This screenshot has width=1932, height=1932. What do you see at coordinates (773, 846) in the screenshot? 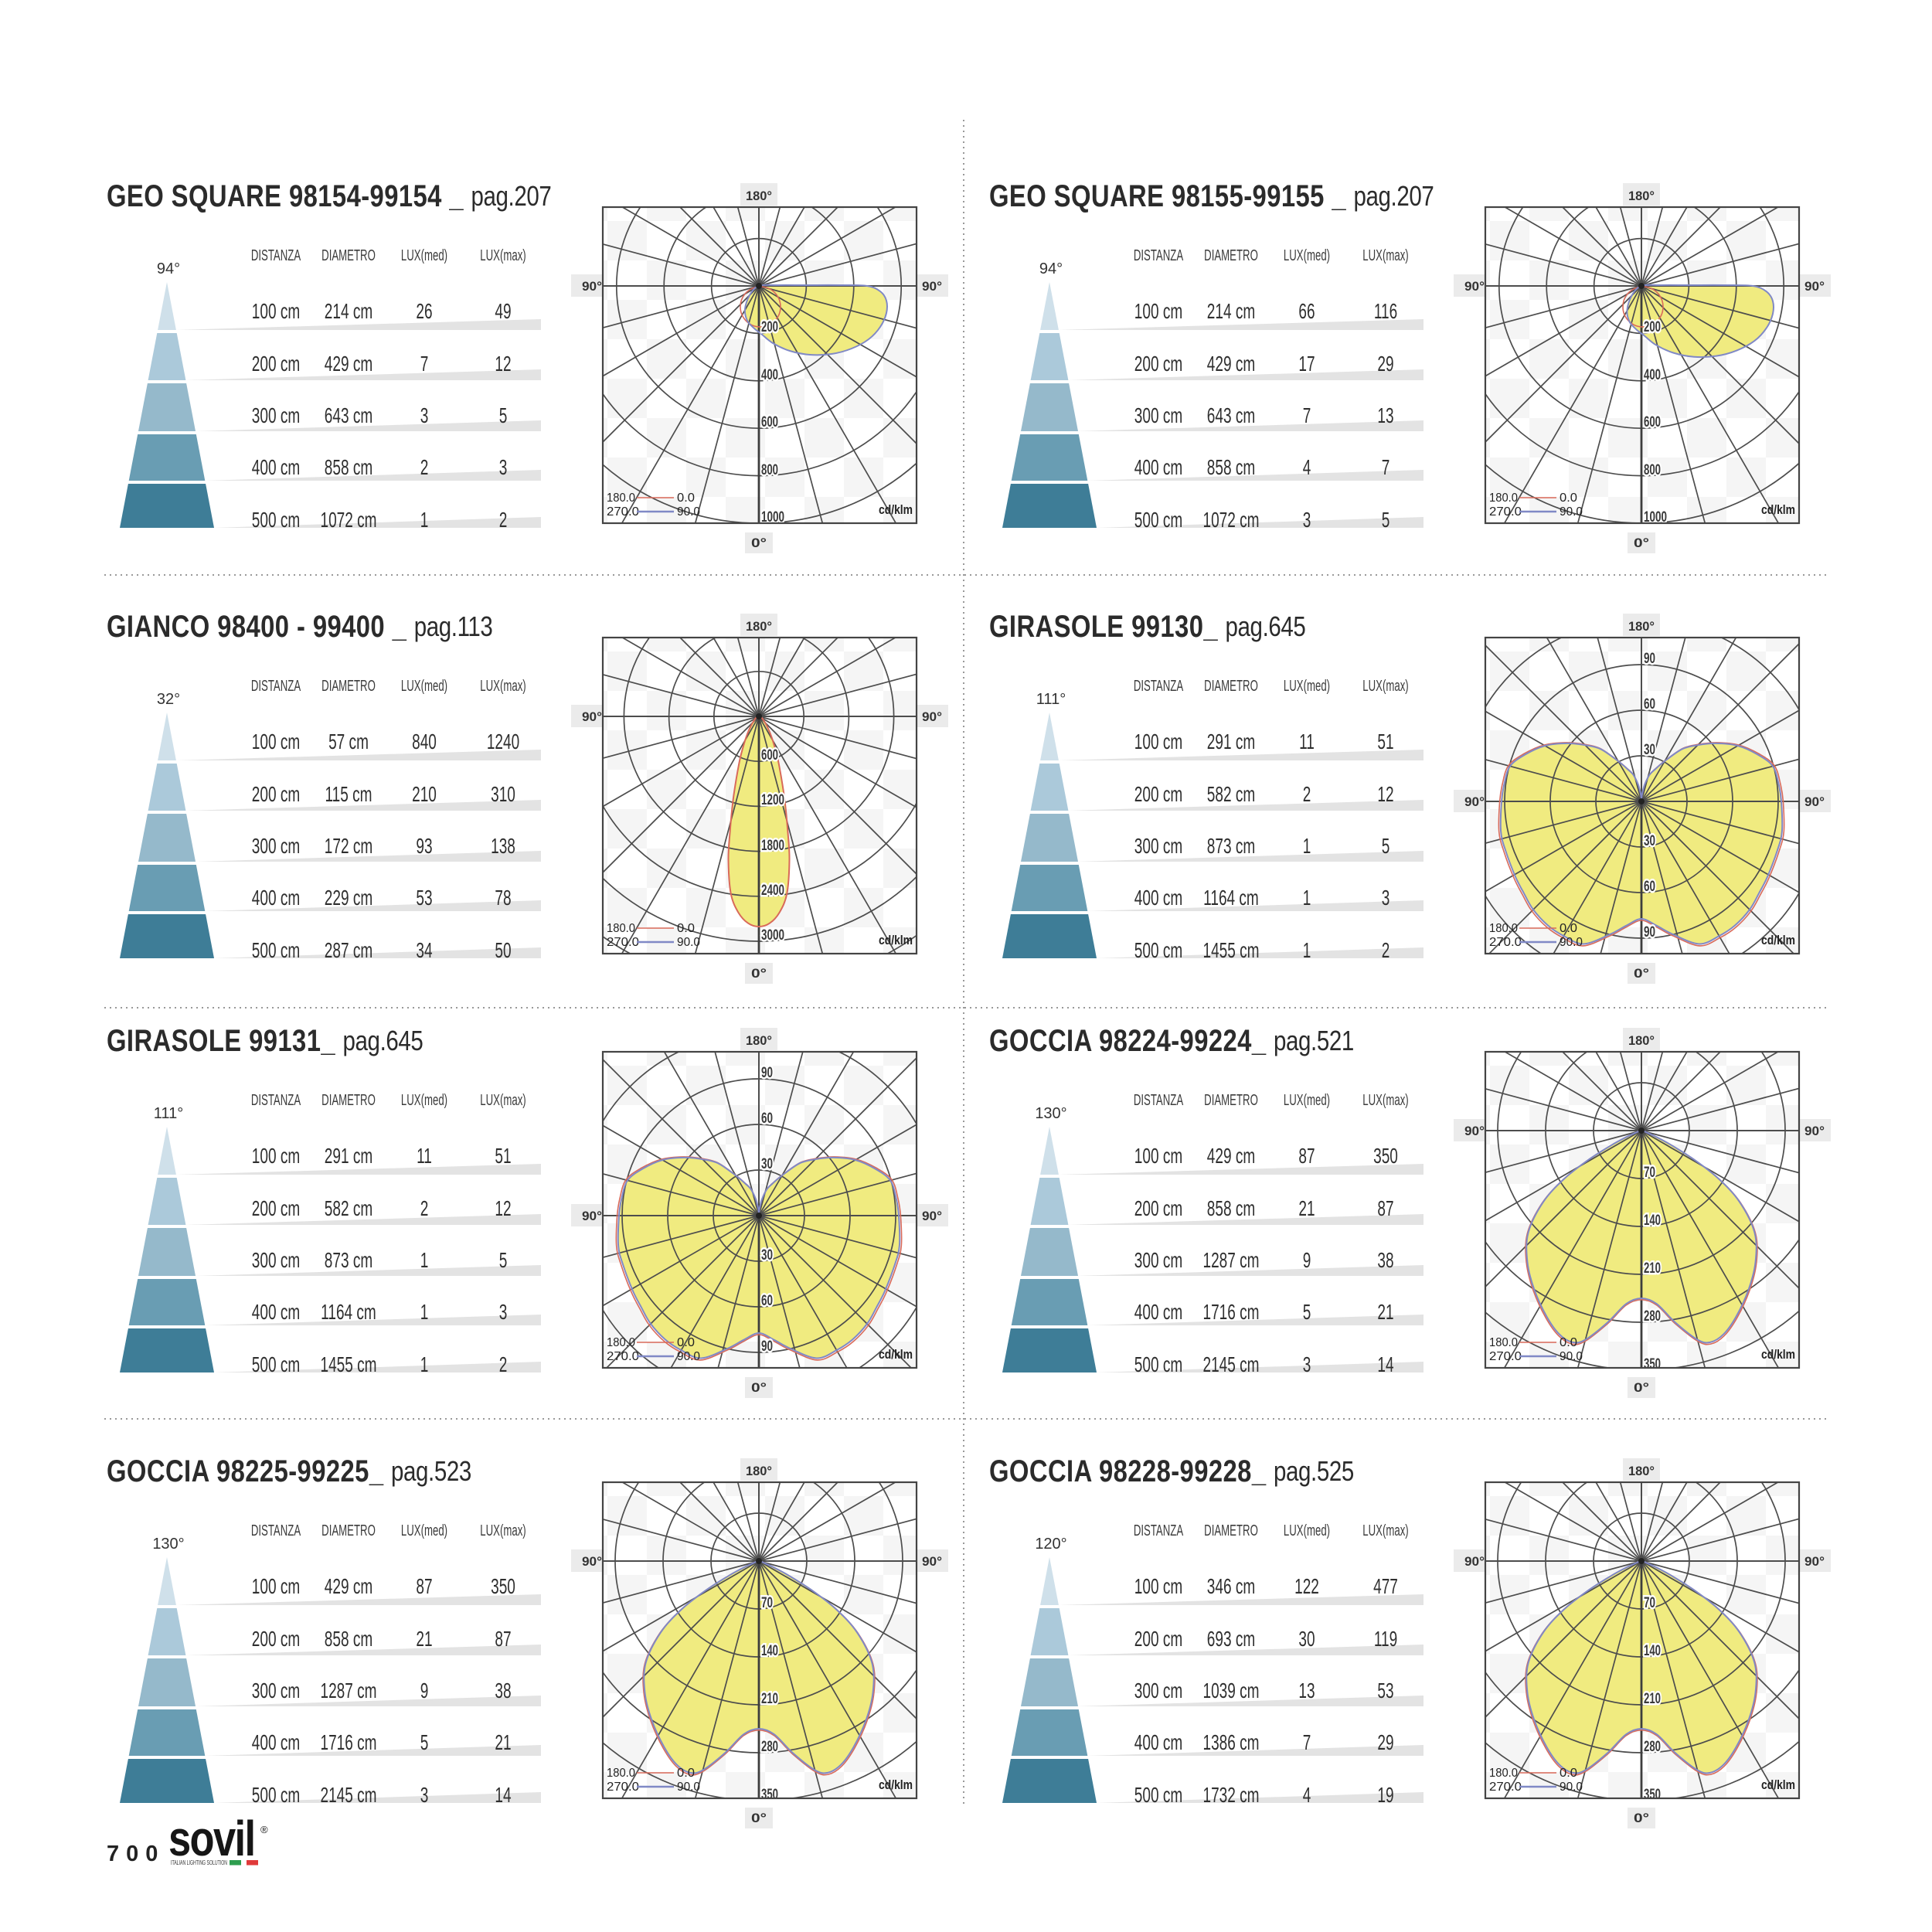
I see `svg-text: 1800` at bounding box center [773, 846].